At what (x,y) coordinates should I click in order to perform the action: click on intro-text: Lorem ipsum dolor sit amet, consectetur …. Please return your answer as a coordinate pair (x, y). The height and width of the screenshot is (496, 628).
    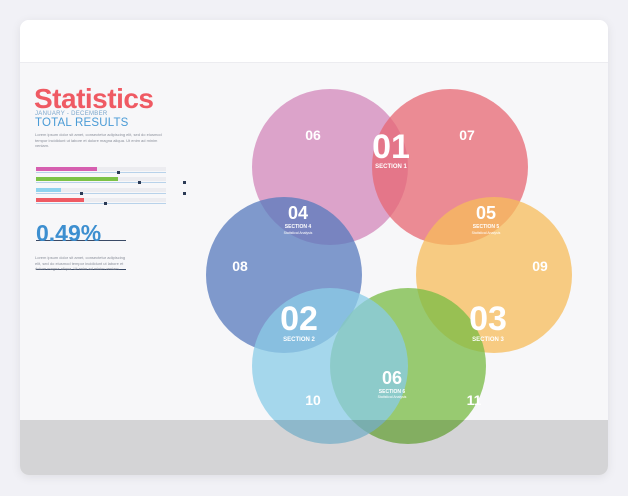
    Looking at the image, I should click on (98, 140).